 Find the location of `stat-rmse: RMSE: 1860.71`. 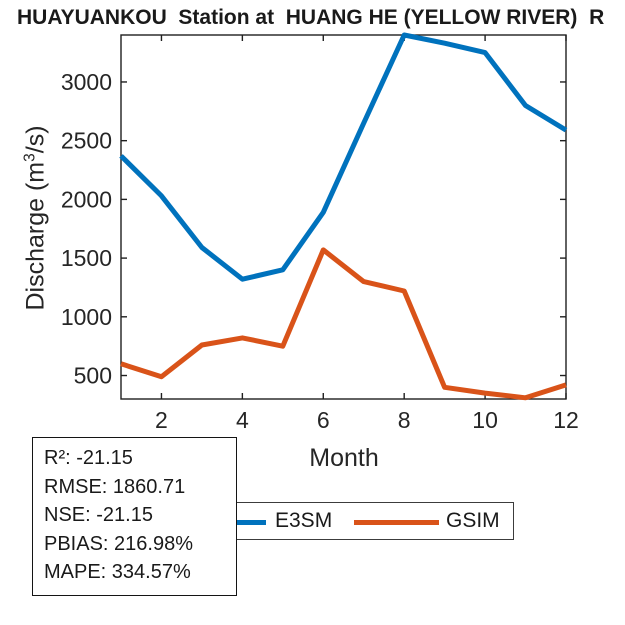

stat-rmse: RMSE: 1860.71 is located at coordinates (115, 486).